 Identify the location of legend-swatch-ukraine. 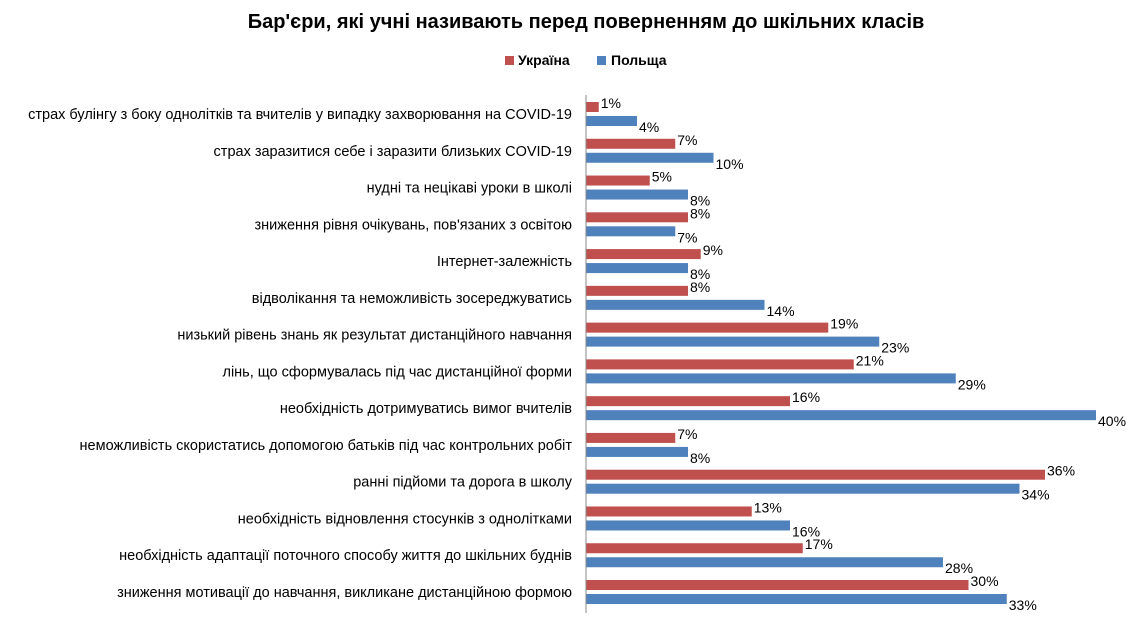
(509, 60).